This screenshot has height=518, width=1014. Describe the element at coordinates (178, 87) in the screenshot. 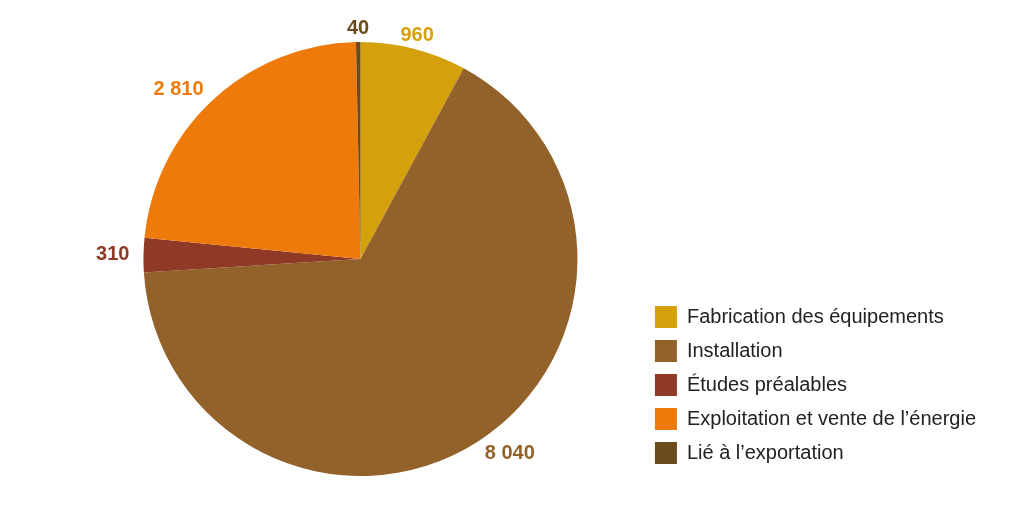

I see `data-label: 2 810` at that location.